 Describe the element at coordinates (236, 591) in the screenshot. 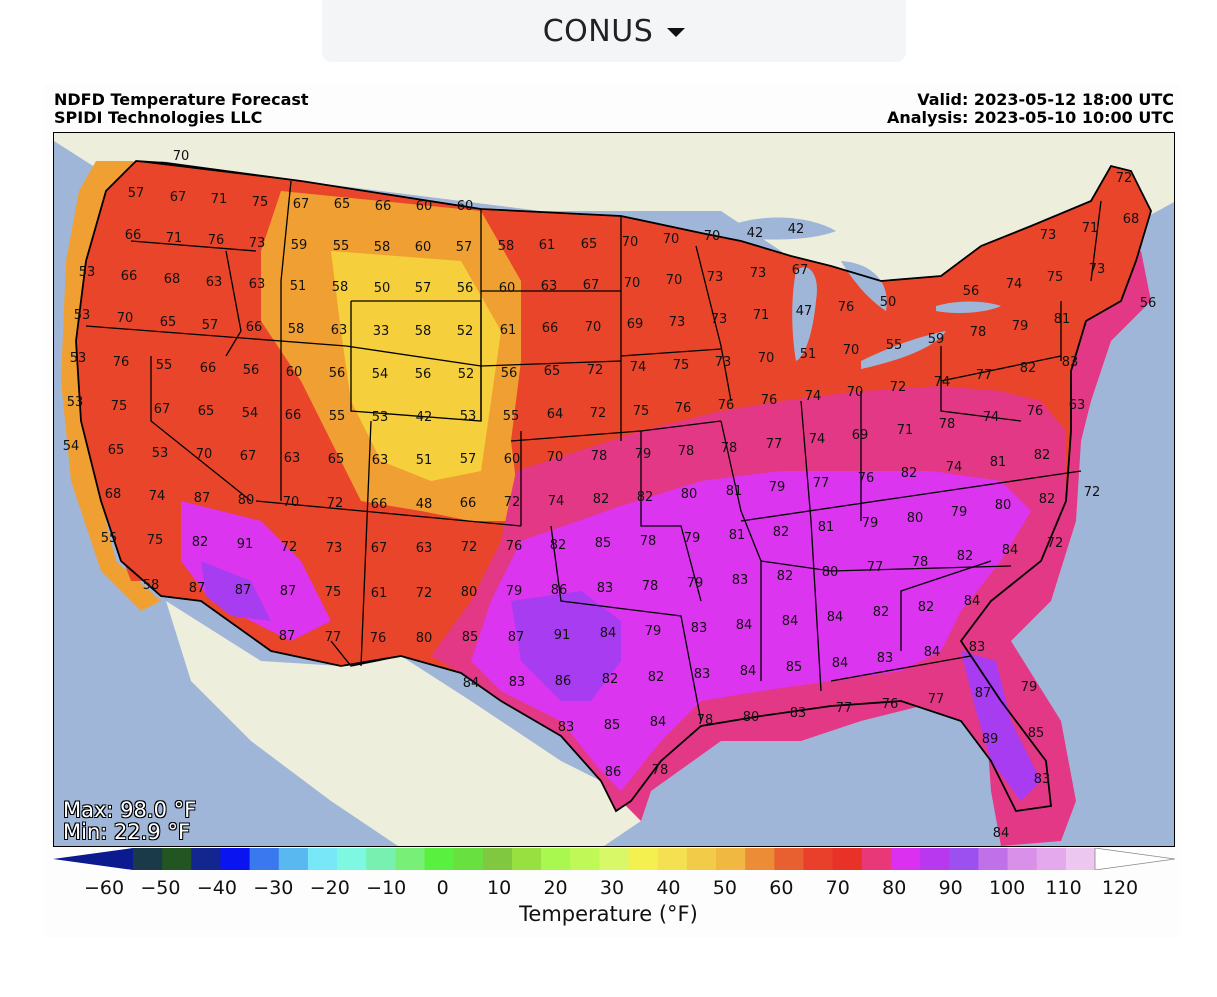

I see `desert-hottest-zone` at that location.